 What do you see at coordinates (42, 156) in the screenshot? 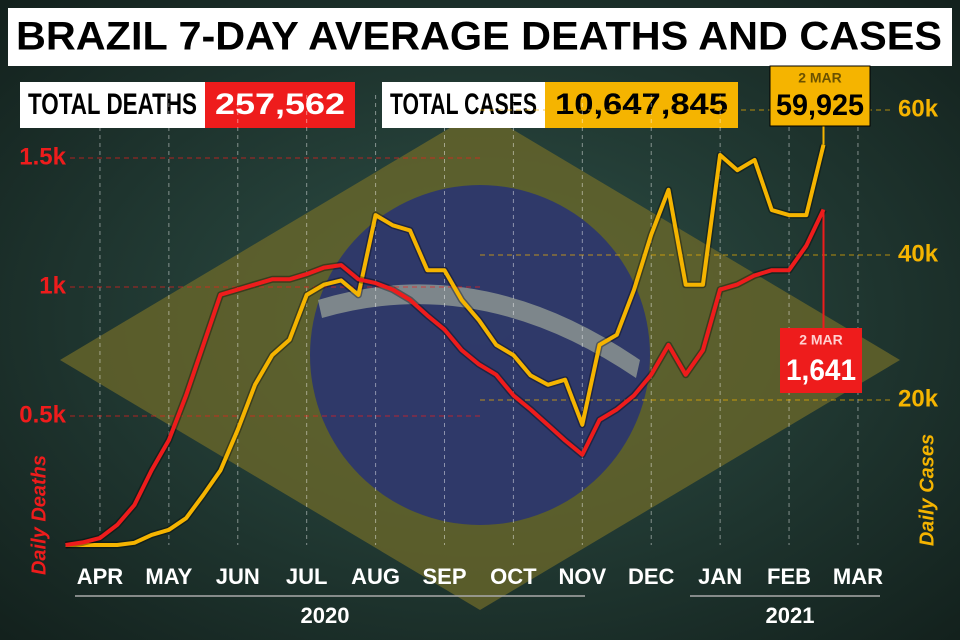
I see `y-tick-label: 1.5k` at bounding box center [42, 156].